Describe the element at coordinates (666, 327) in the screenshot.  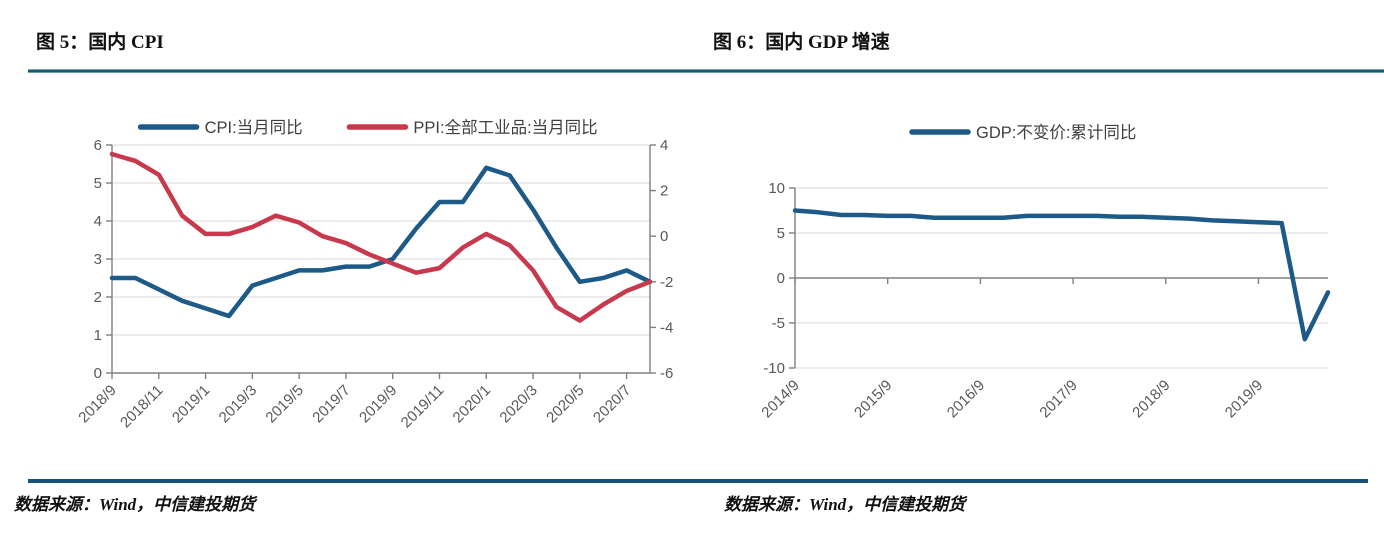
I see `svg-text: -4` at that location.